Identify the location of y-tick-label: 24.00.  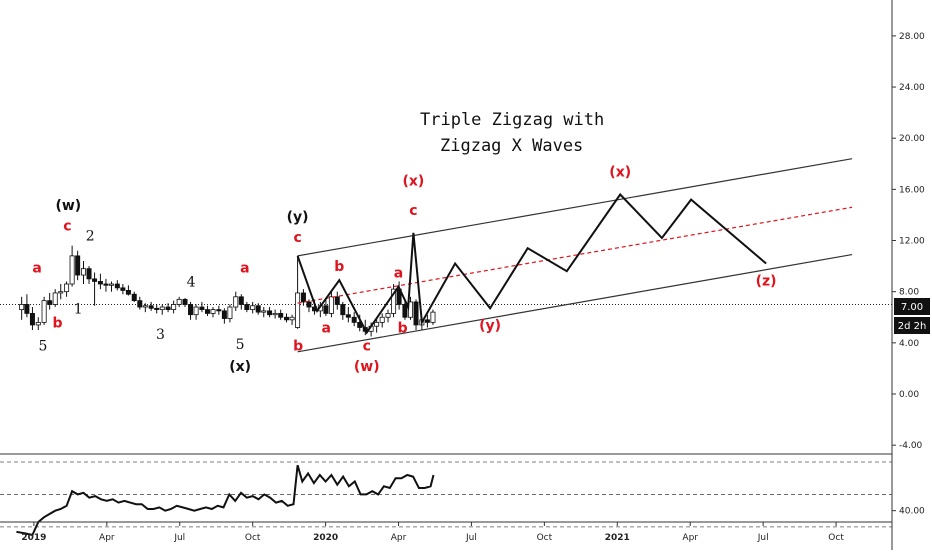
(912, 88).